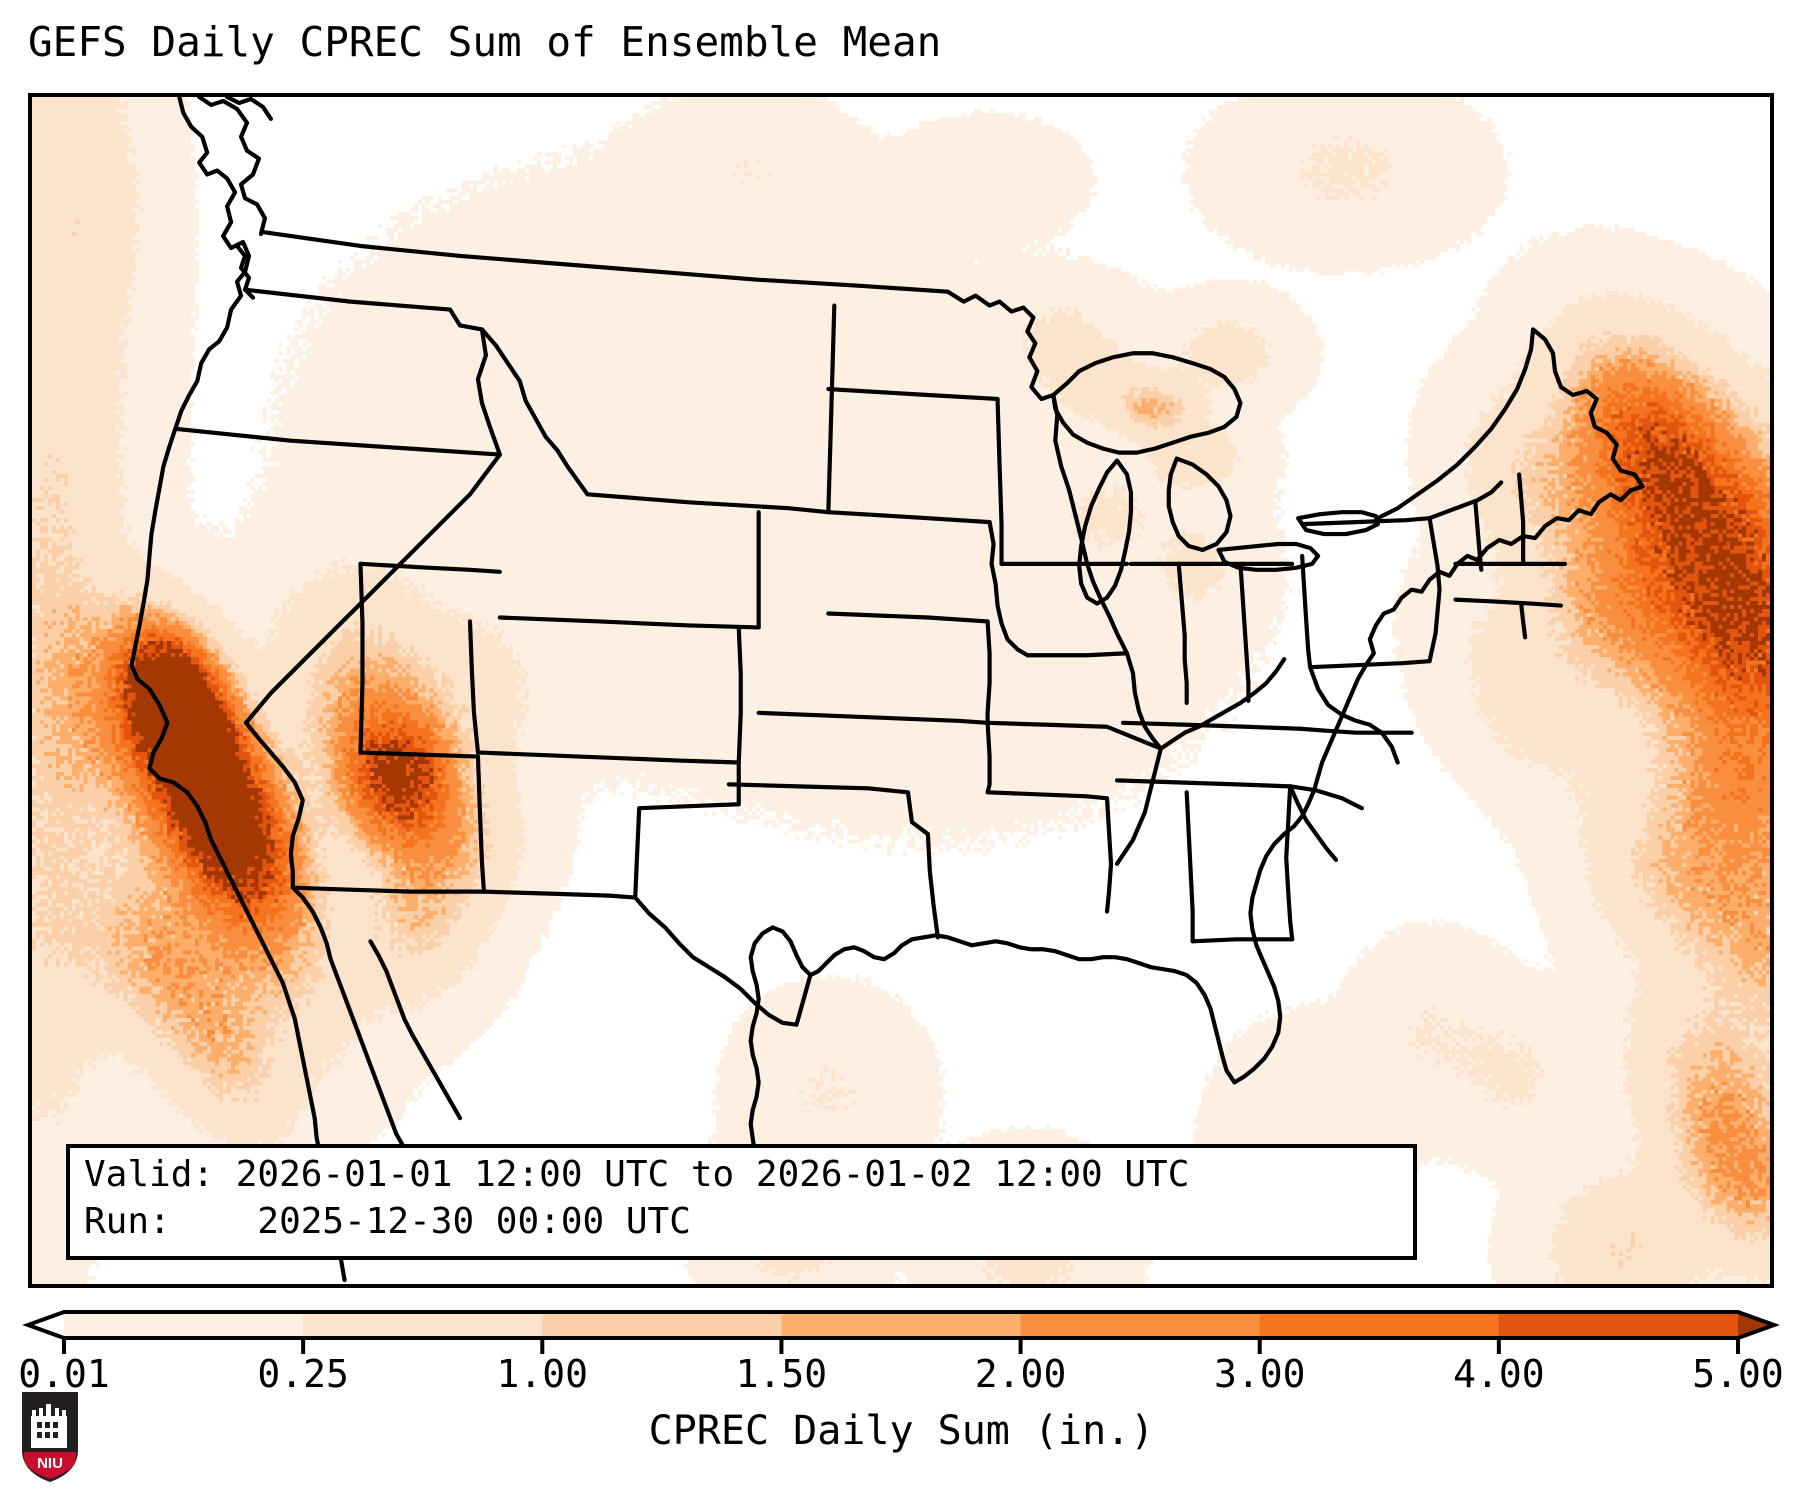  I want to click on ohio-river, so click(1222, 704).